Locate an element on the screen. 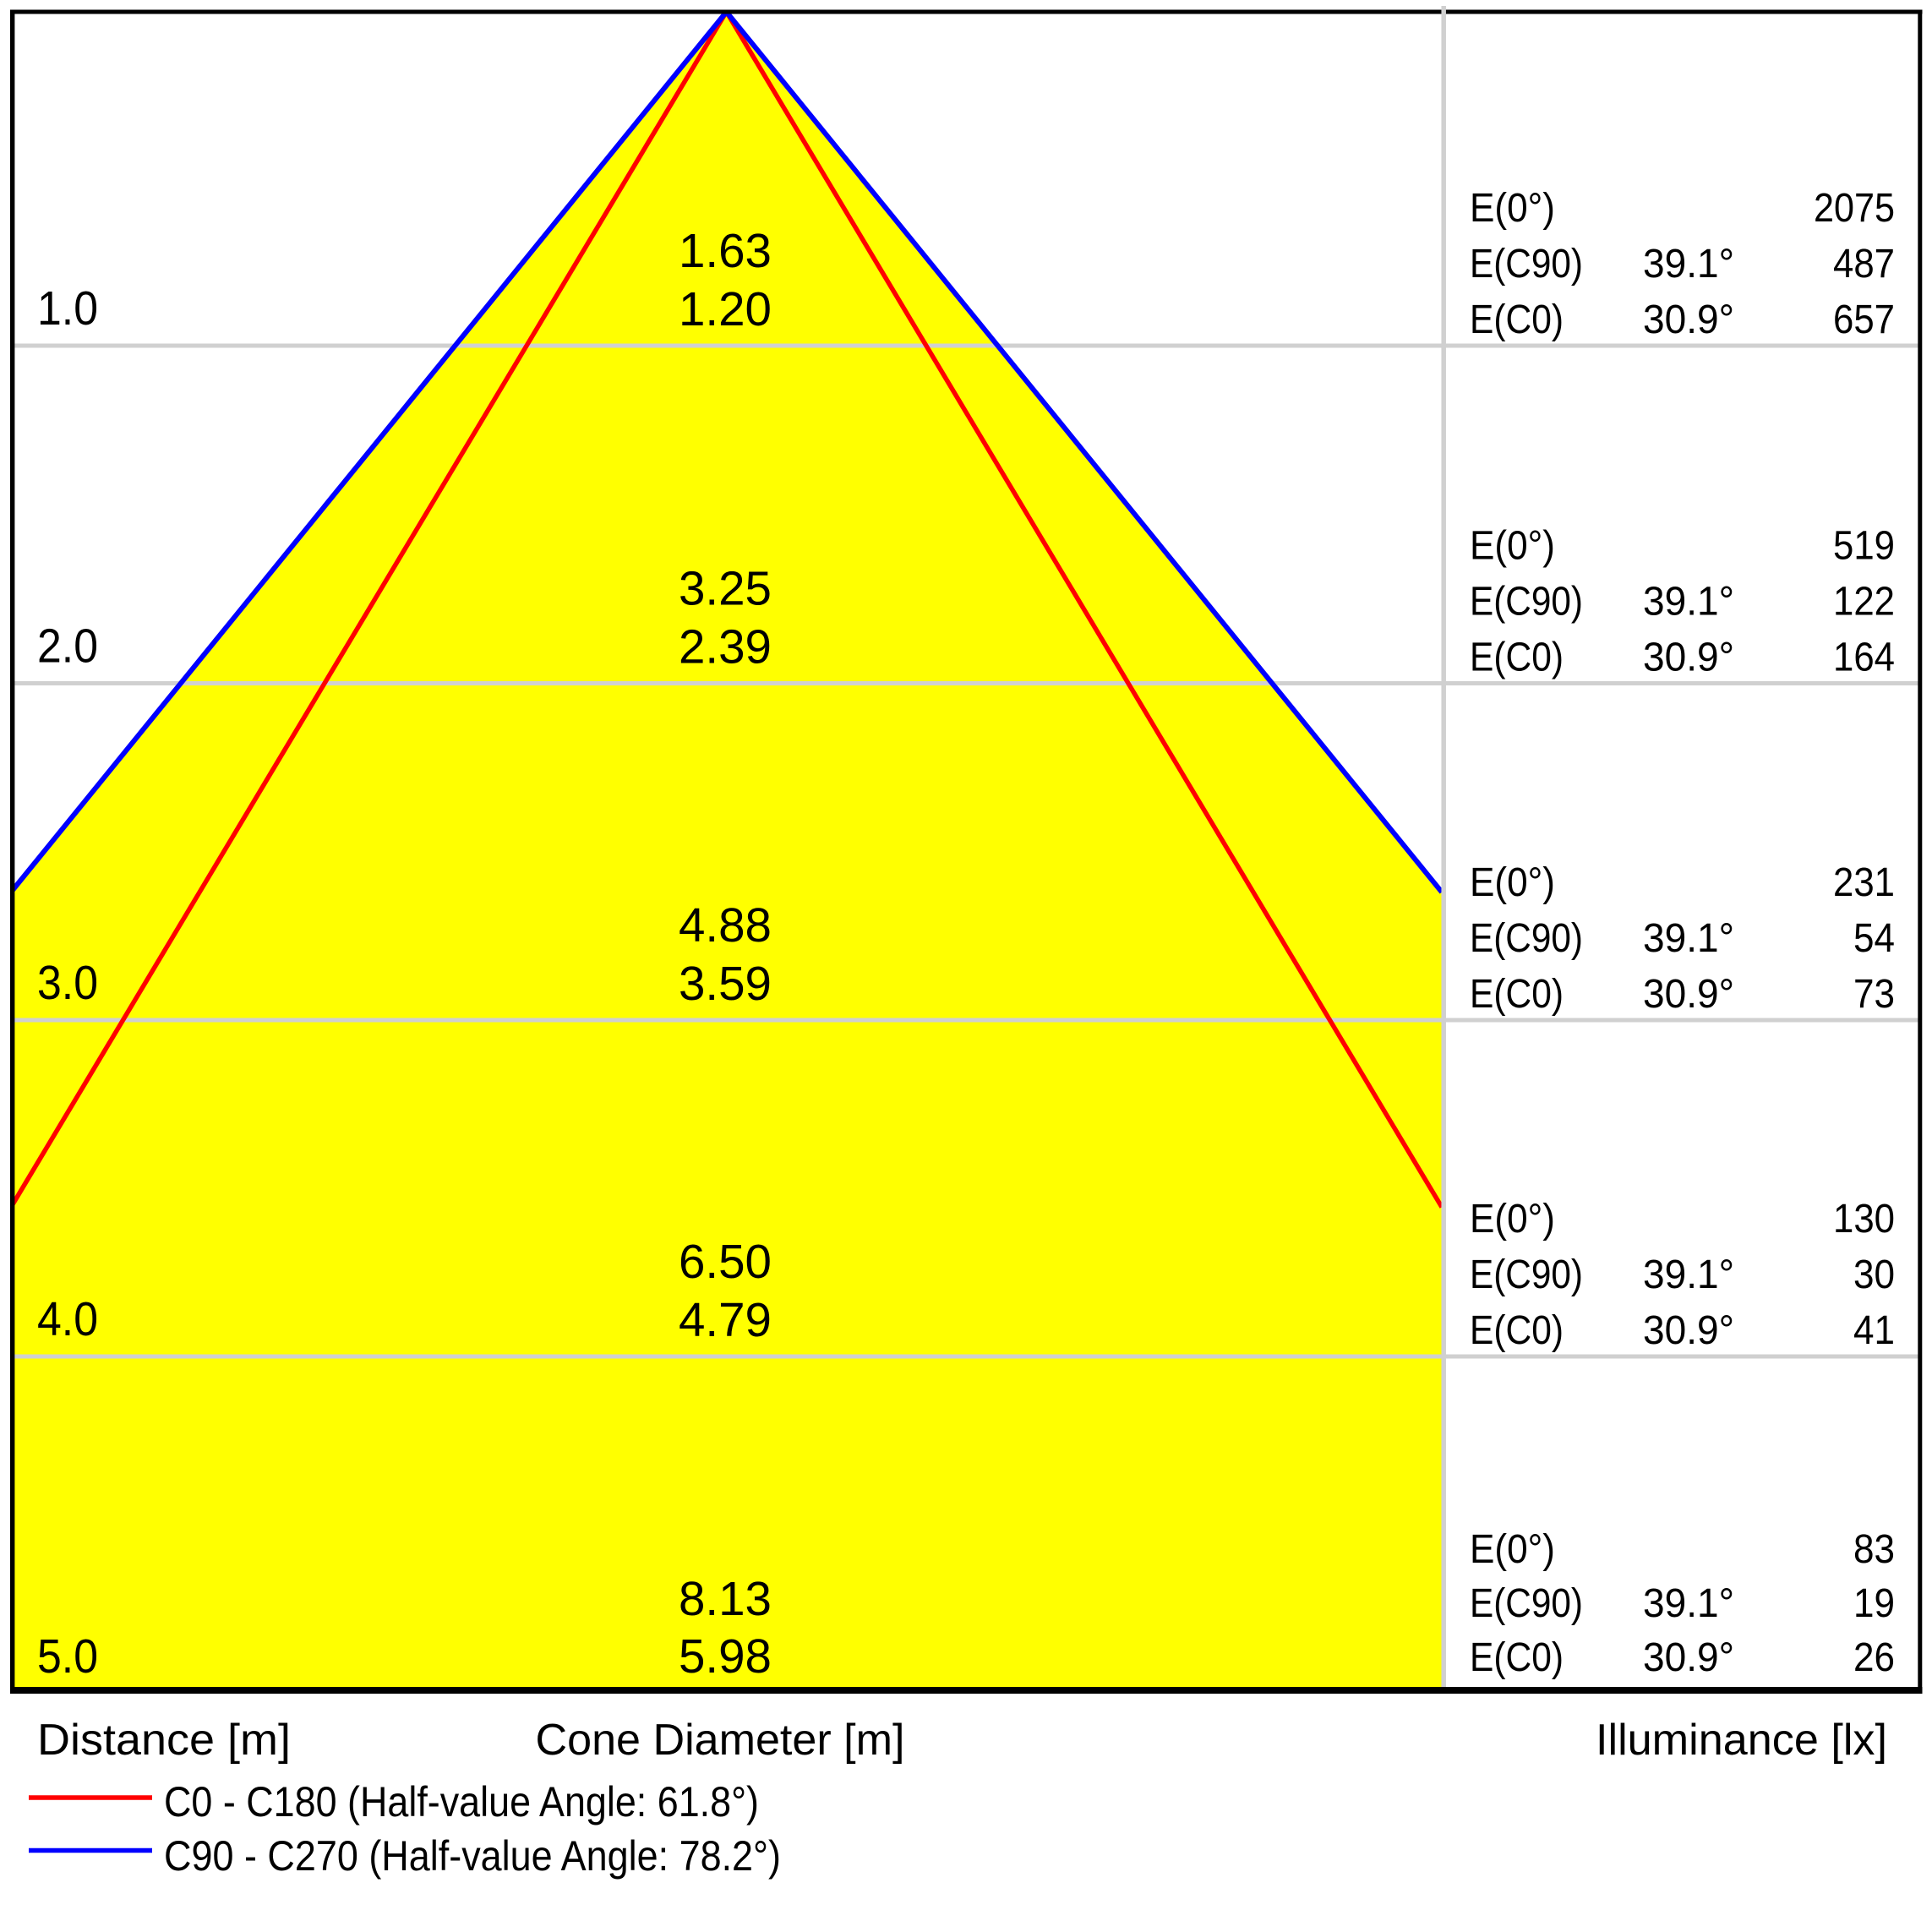 Image resolution: width=1932 pixels, height=1932 pixels. svg-text: 1.63 is located at coordinates (725, 251).